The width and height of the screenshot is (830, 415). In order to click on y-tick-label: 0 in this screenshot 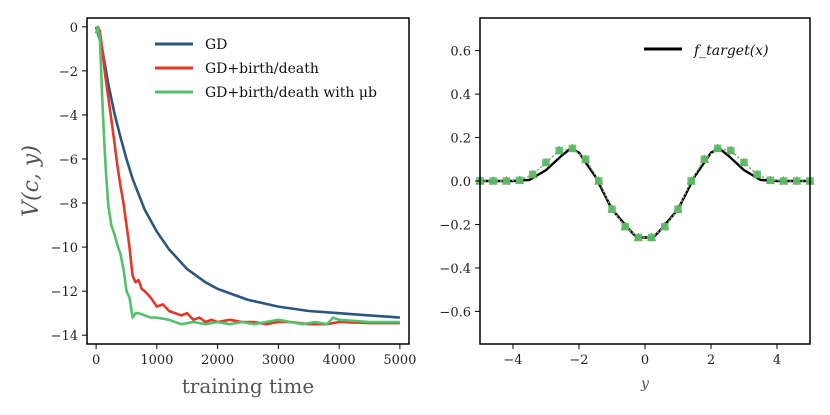, I will do `click(74, 28)`.